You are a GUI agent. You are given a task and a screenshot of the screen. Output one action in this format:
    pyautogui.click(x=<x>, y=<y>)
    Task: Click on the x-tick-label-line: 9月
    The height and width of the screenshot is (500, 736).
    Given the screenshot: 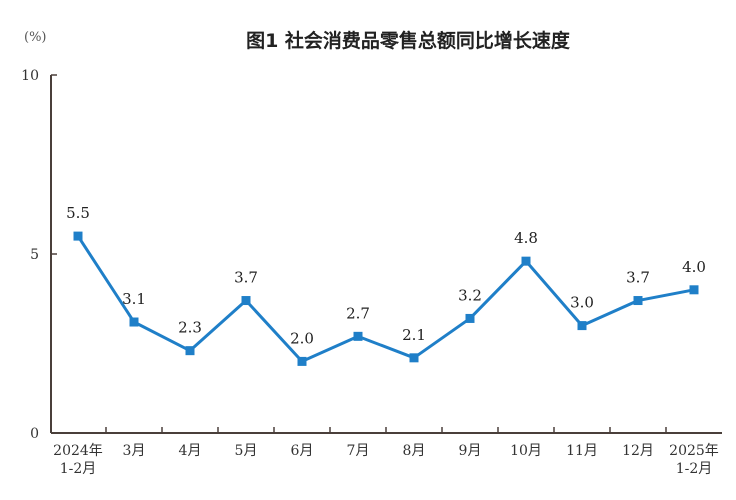 What is the action you would take?
    pyautogui.click(x=470, y=451)
    